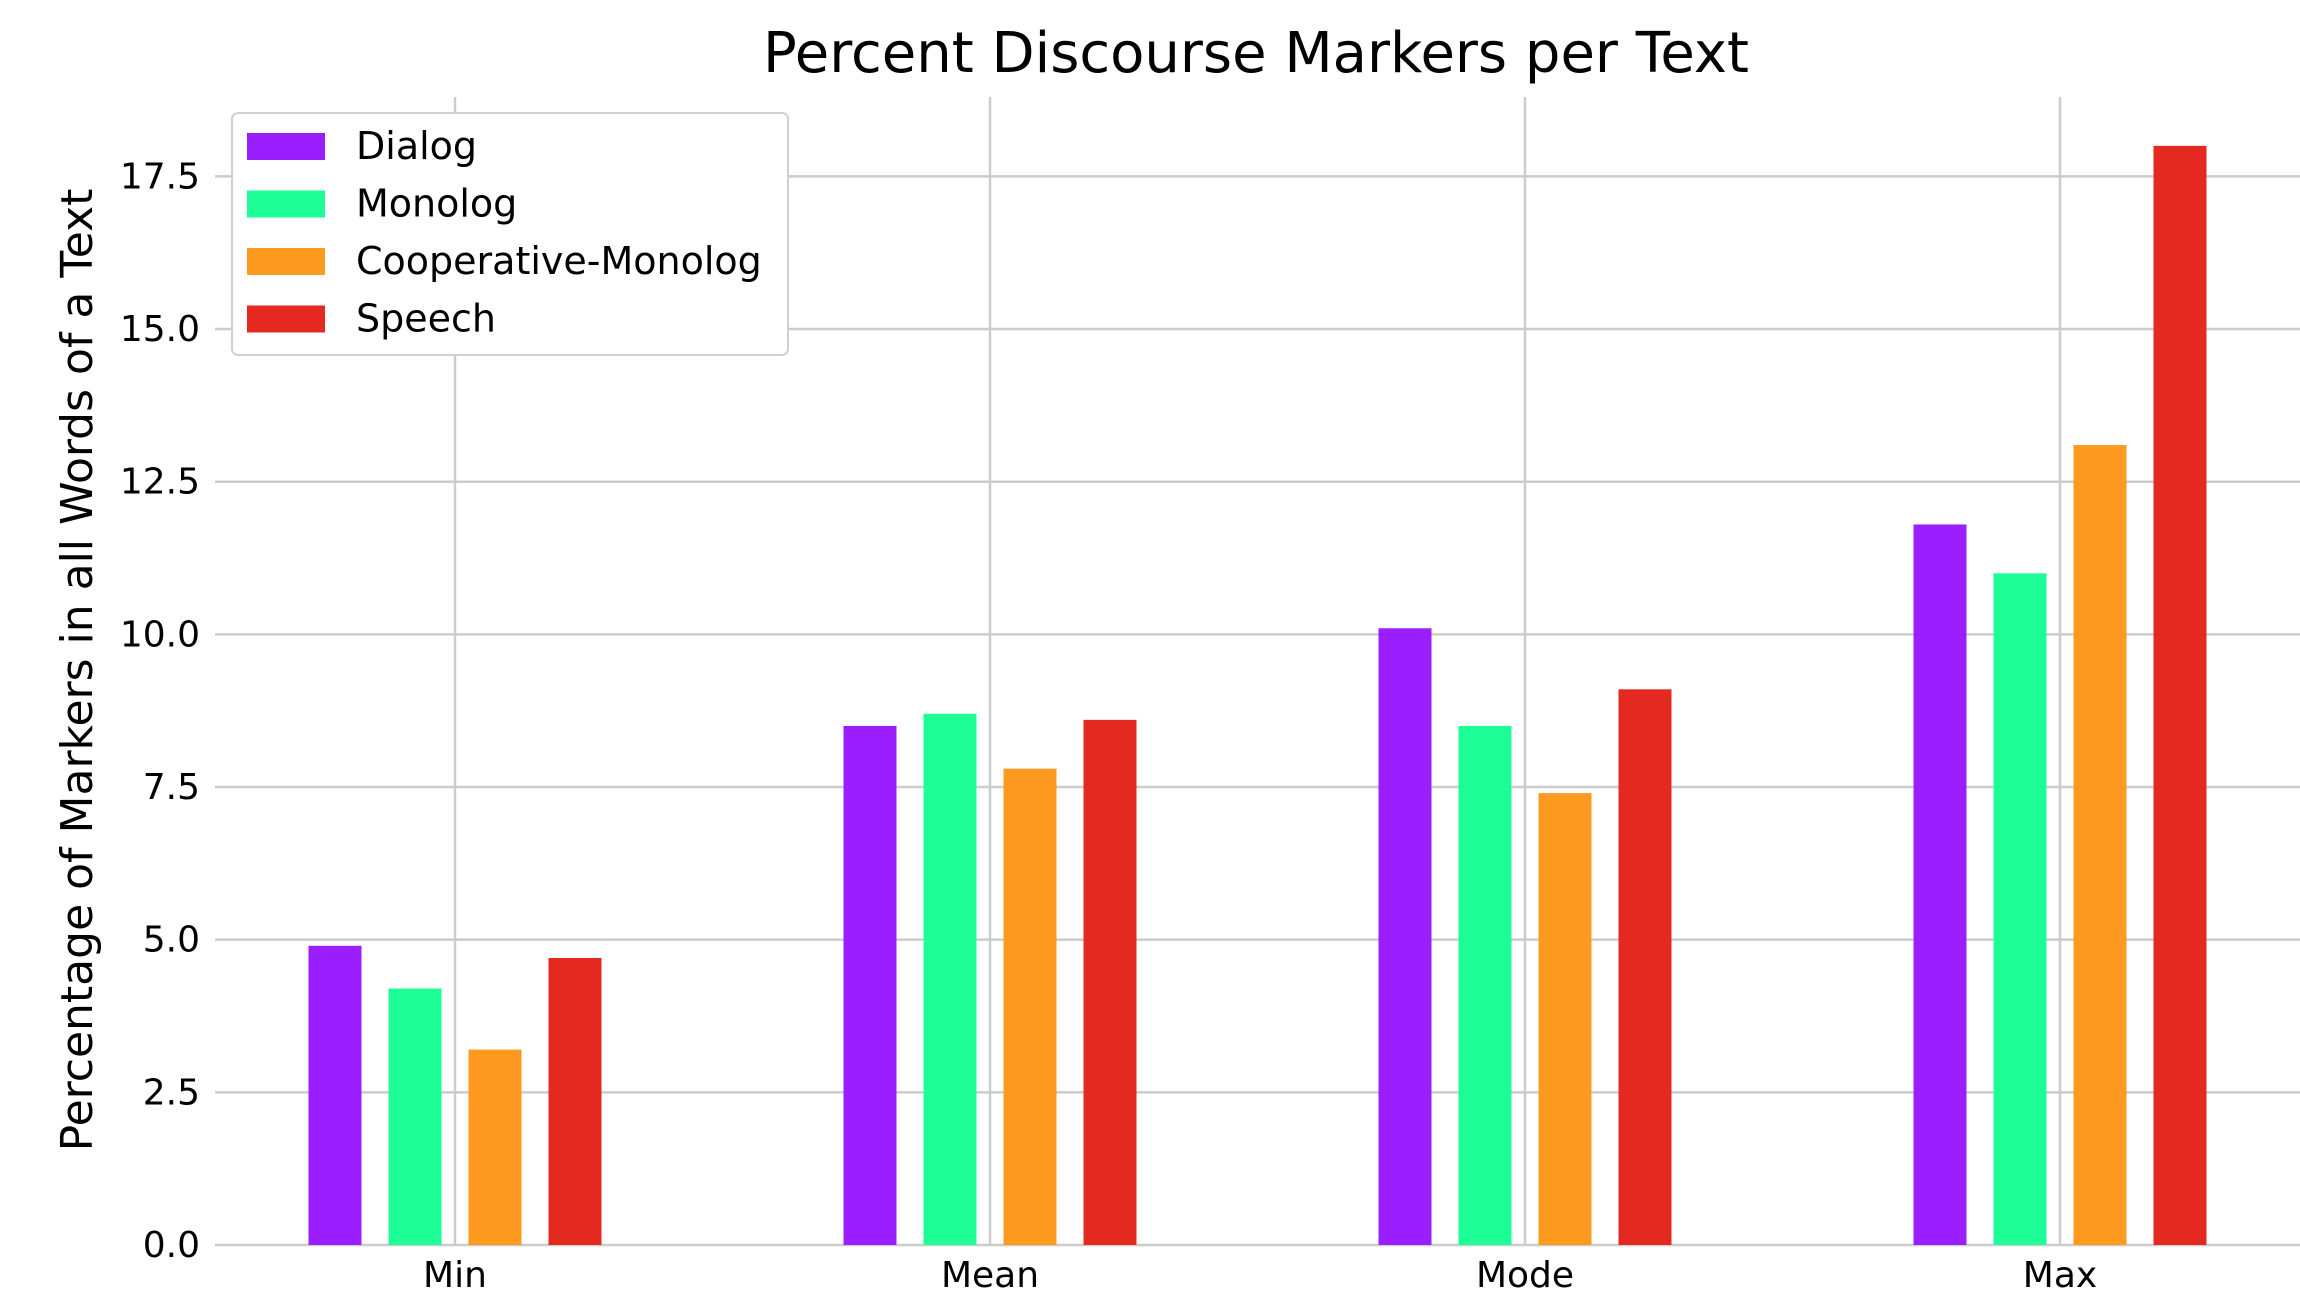  Describe the element at coordinates (160, 329) in the screenshot. I see `y-tick-label: 15.0` at that location.